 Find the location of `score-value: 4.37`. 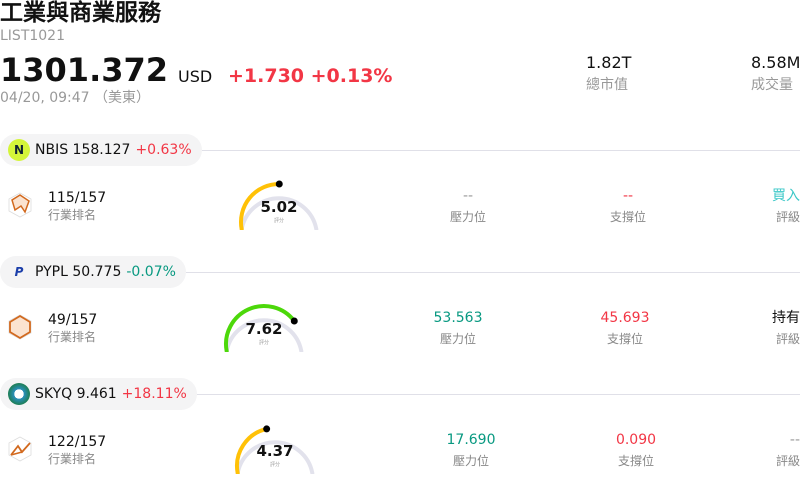

score-value: 4.37 is located at coordinates (275, 451).